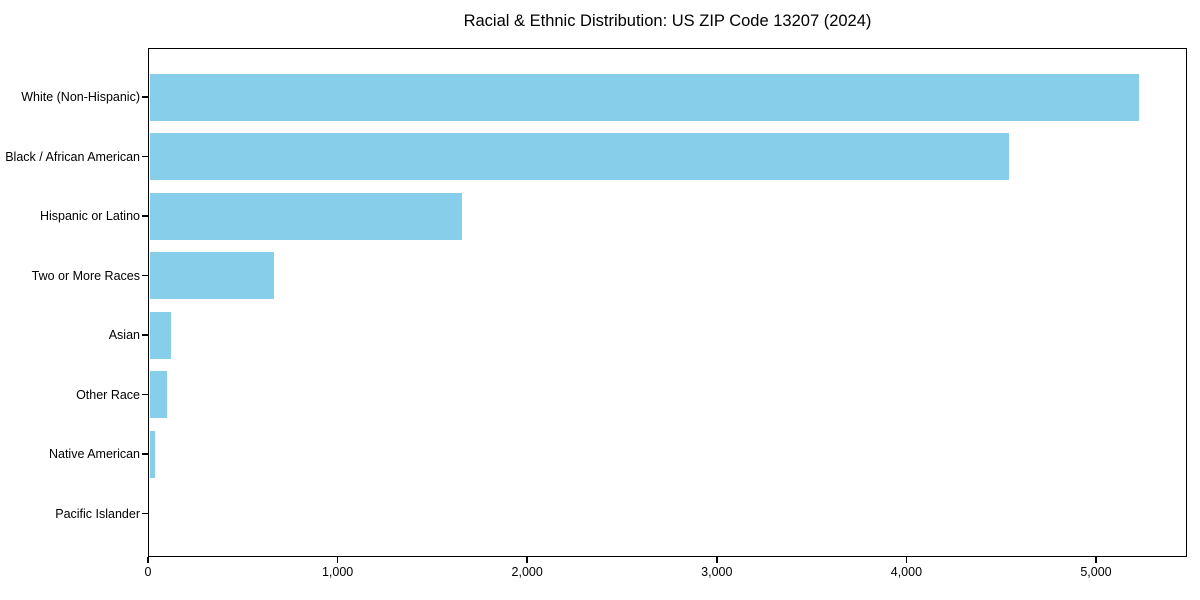 The image size is (1200, 600). Describe the element at coordinates (906, 572) in the screenshot. I see `x-tick-label: 4,000` at that location.